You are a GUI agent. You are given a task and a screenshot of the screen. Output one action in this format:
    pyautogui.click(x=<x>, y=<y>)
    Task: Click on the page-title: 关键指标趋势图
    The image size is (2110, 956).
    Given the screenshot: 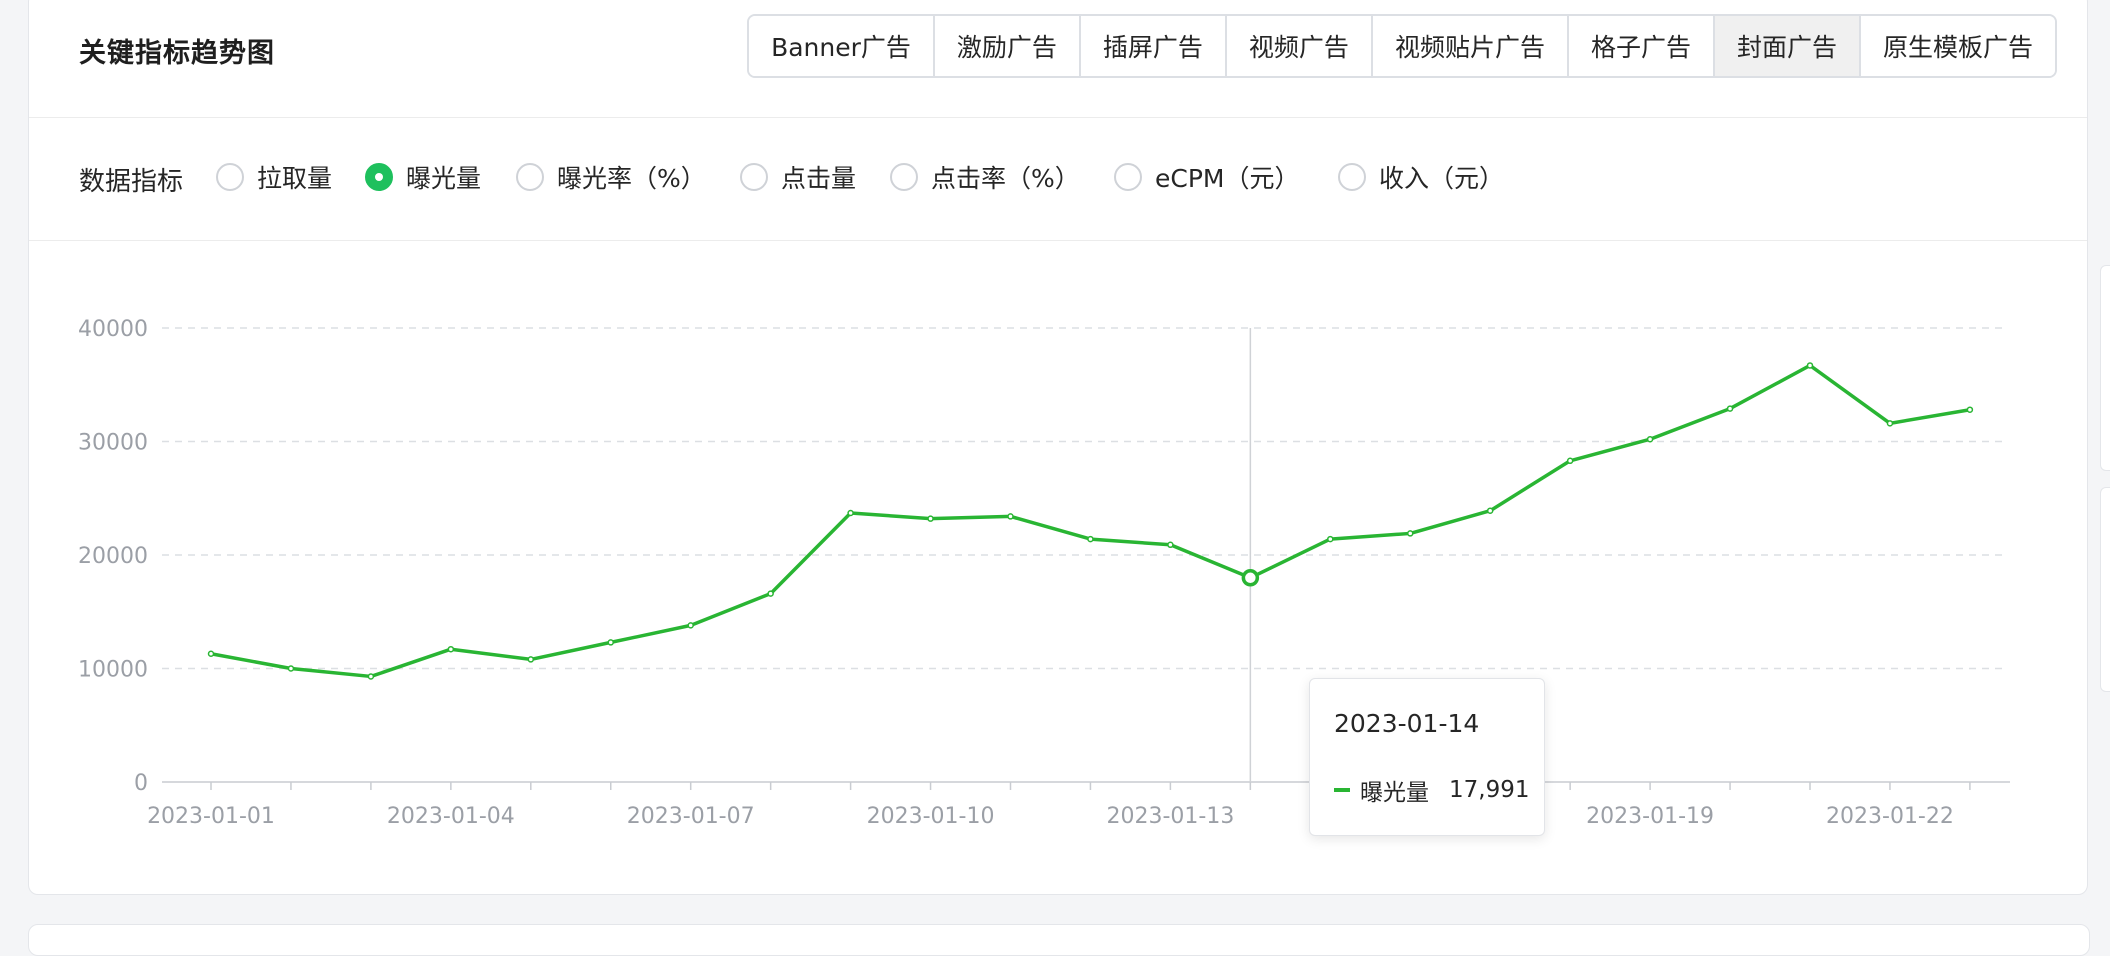 What is the action you would take?
    pyautogui.click(x=177, y=53)
    